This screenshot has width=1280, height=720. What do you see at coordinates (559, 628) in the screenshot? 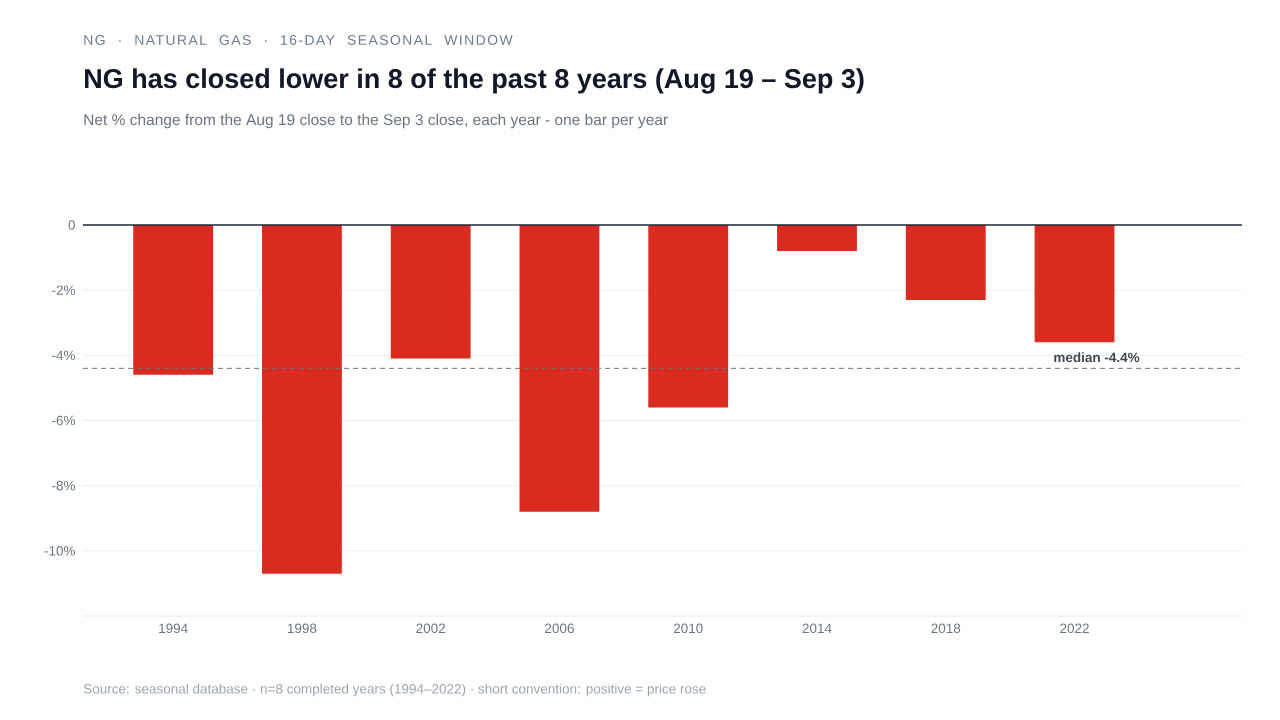
I see `x-tick-label: 2006` at bounding box center [559, 628].